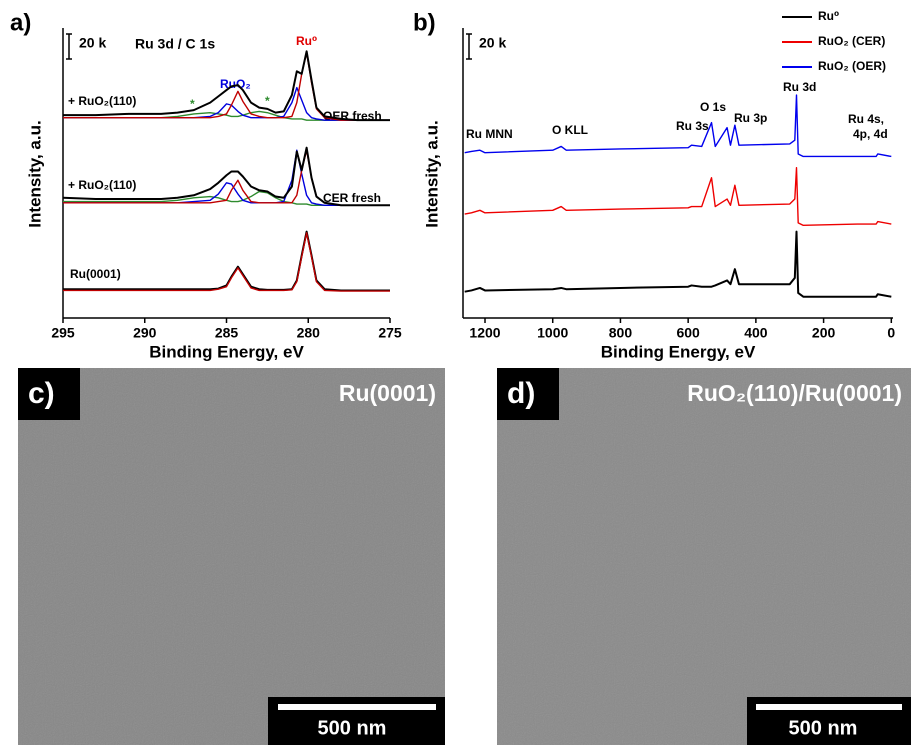 Image resolution: width=911 pixels, height=750 pixels. Describe the element at coordinates (799, 87) in the screenshot. I see `annotation: Ru 3d` at that location.